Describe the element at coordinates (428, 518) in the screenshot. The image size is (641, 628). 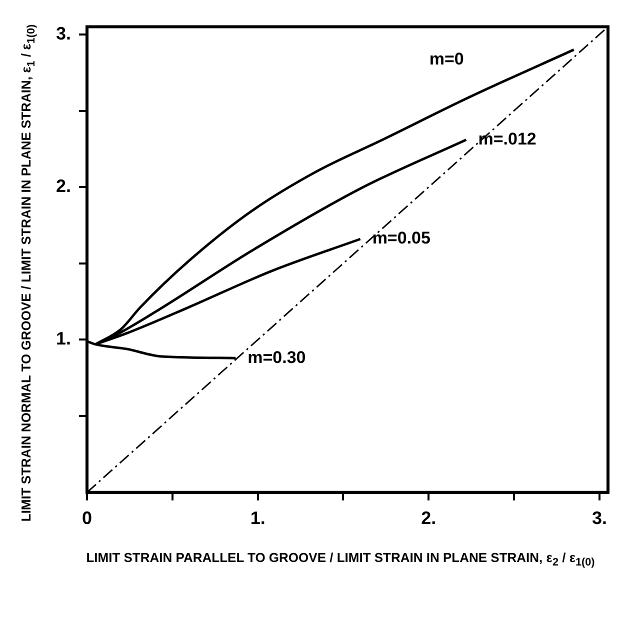
I see `x-tick-label: 2.` at that location.